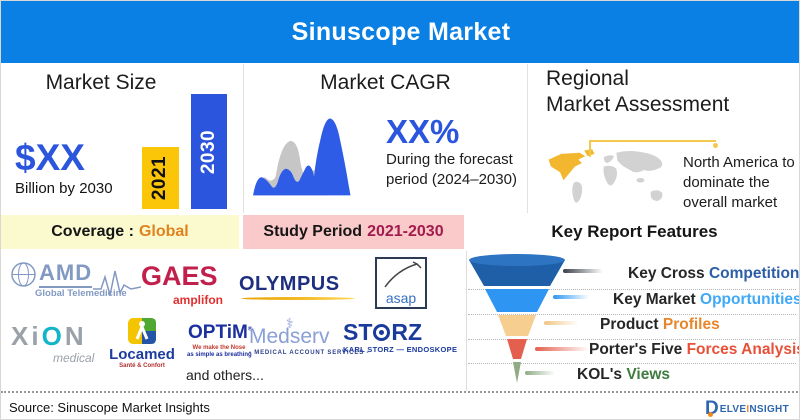 This screenshot has height=420, width=800. I want to click on header-banner: Sinuscope Market, so click(400, 32).